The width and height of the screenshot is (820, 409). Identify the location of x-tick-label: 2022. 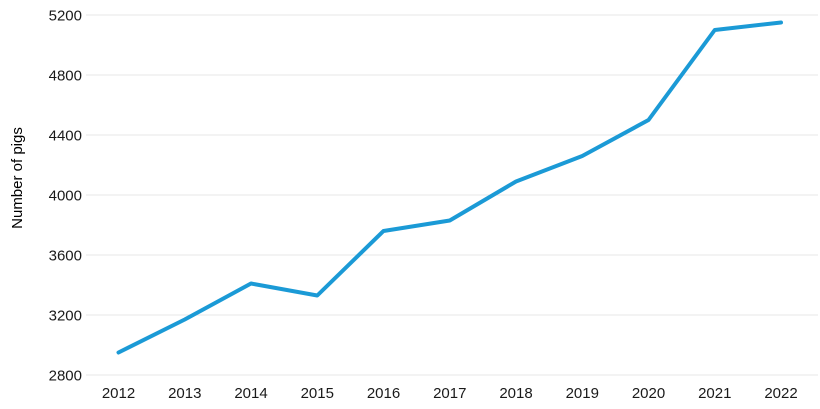
(780, 393).